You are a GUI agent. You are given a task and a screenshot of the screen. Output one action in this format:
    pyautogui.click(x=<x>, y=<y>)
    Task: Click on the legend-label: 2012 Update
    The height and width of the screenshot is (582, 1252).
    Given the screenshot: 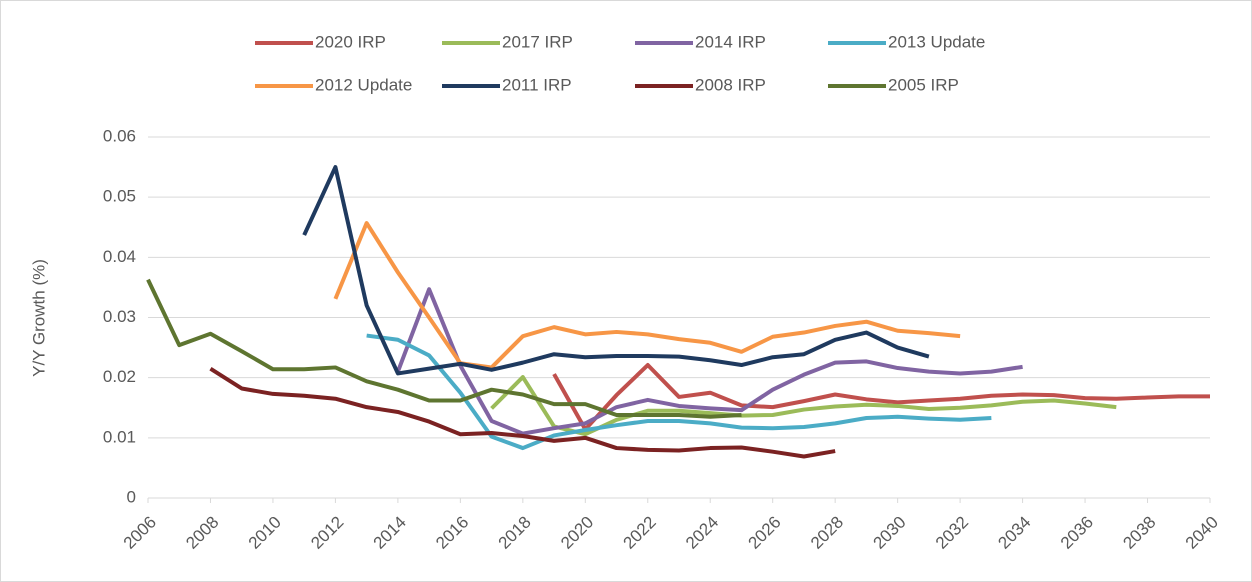 What is the action you would take?
    pyautogui.click(x=363, y=84)
    